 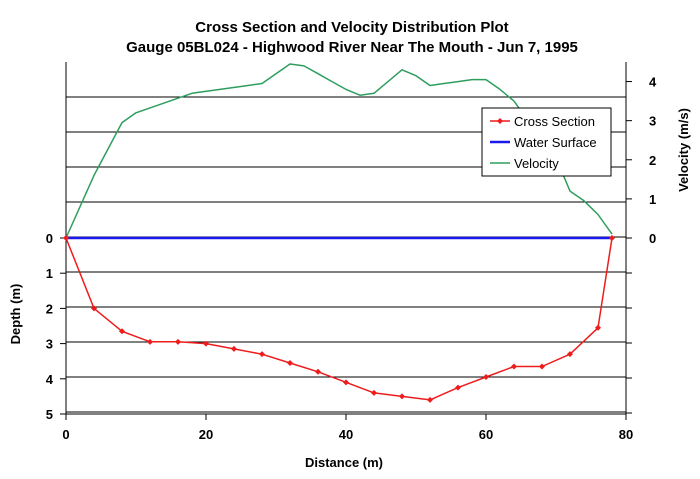 I want to click on depth-tick-label: 1, so click(x=49, y=273).